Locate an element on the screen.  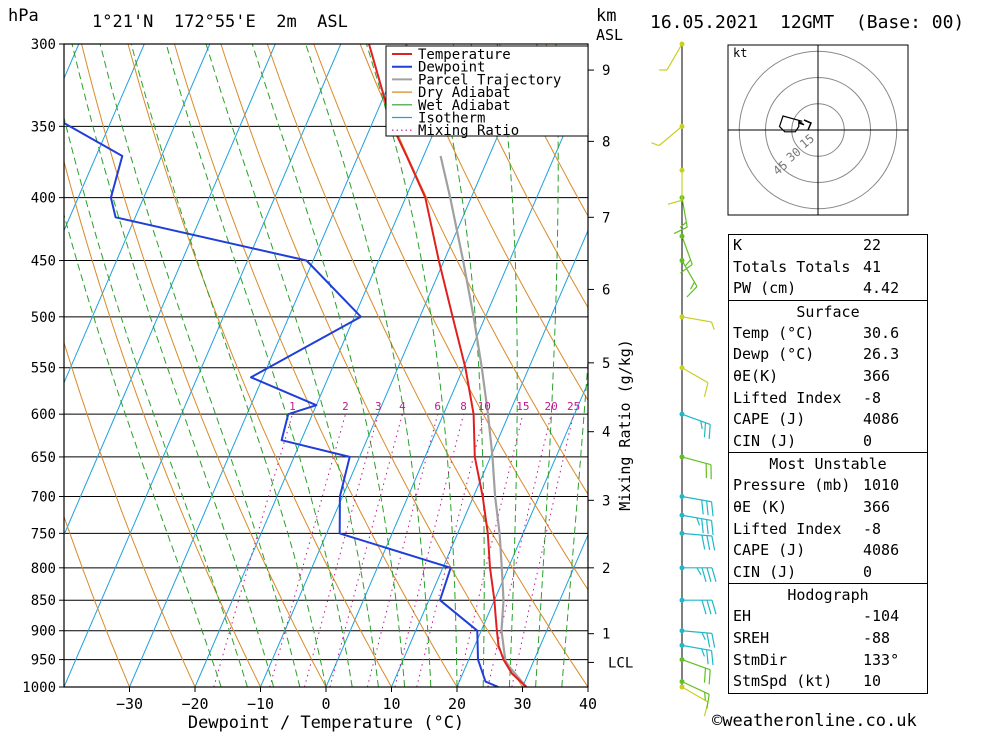
most-unstable-row: θE (K) 366 is located at coordinates (812, 506).